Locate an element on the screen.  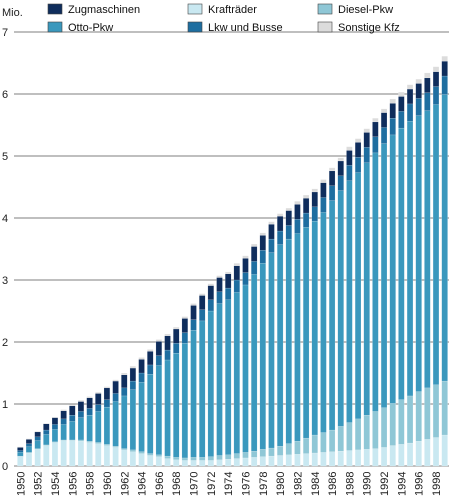
x-tick-label: 1950 is located at coordinates (21, 484).